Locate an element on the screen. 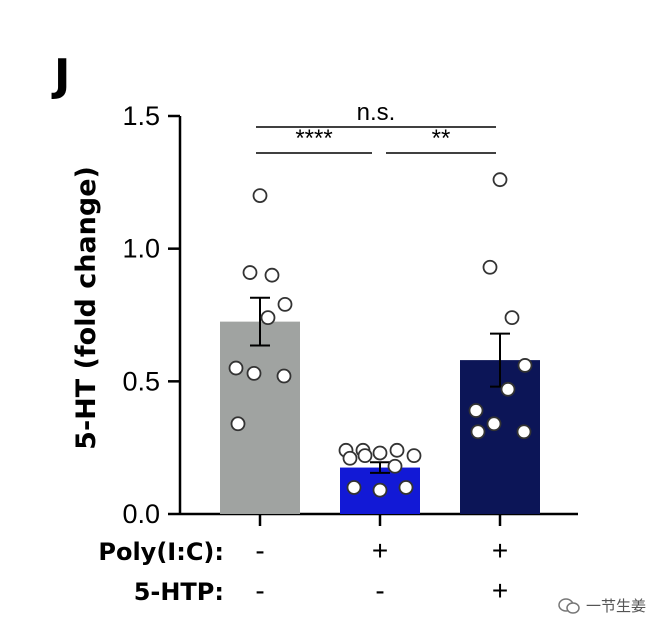 The width and height of the screenshot is (664, 638). significance-label: ** is located at coordinates (441, 138).